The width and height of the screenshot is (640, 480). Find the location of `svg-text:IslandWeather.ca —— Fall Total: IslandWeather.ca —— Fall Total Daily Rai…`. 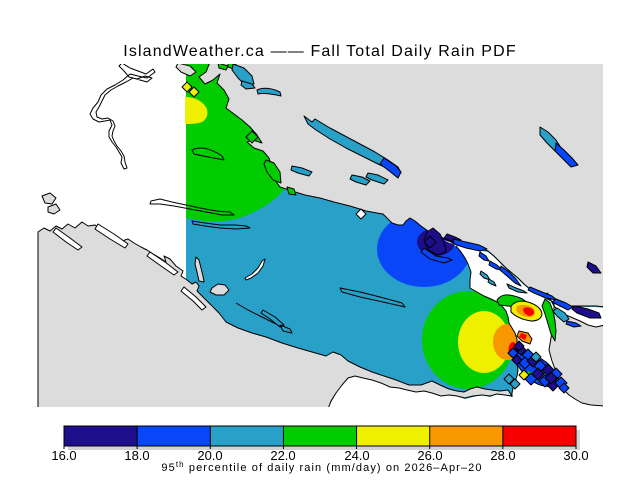

svg-text:IslandWeather.ca —— Fall Total: IslandWeather.ca —— Fall Total Daily Rai… is located at coordinates (320, 51).